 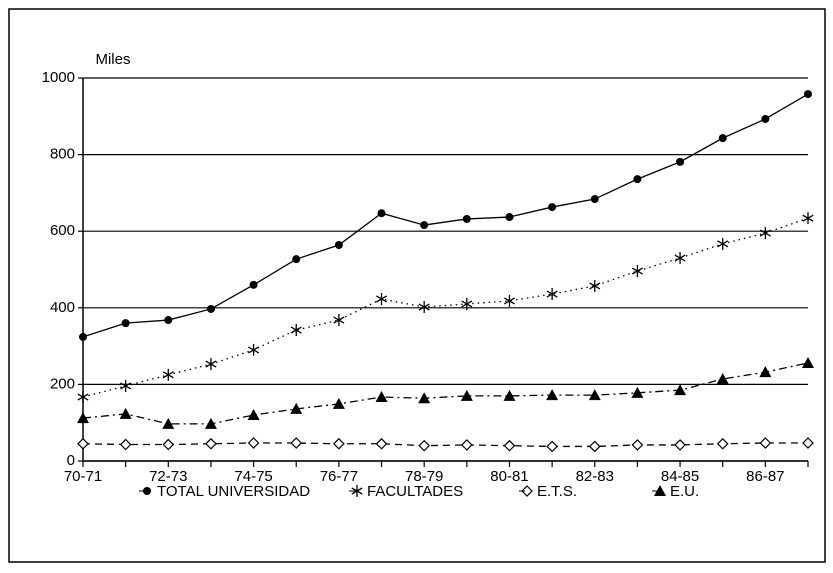 I want to click on x-tick-label: 86-87, so click(x=765, y=476).